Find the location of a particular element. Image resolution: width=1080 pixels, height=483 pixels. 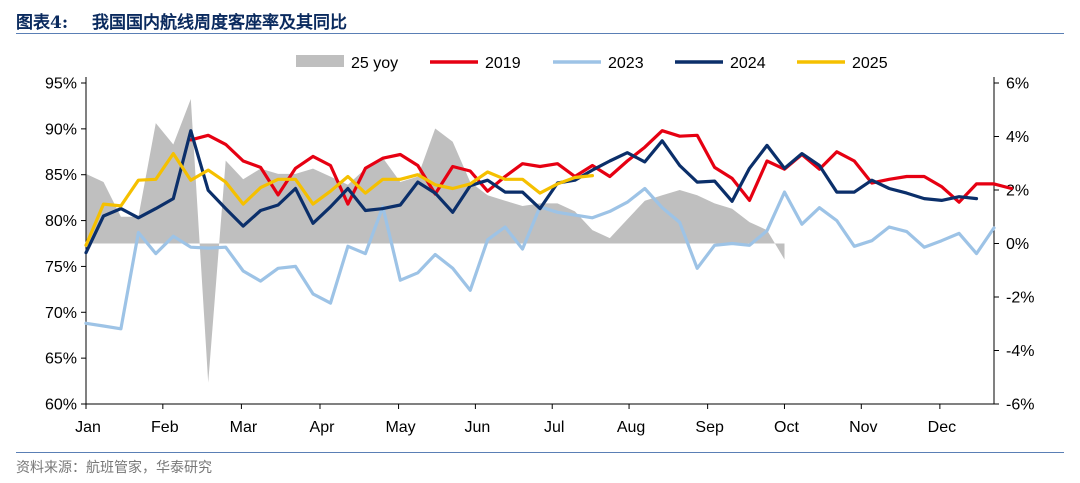

legend-label-2019: 2019 is located at coordinates (503, 63).